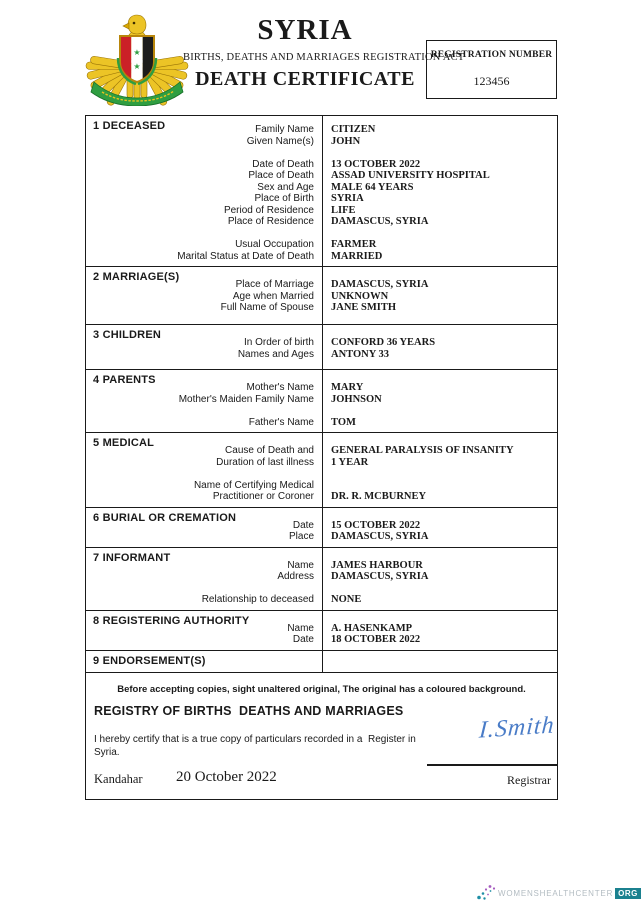 The height and width of the screenshot is (913, 641). I want to click on field-label: Practitioner or Coroner, so click(263, 496).